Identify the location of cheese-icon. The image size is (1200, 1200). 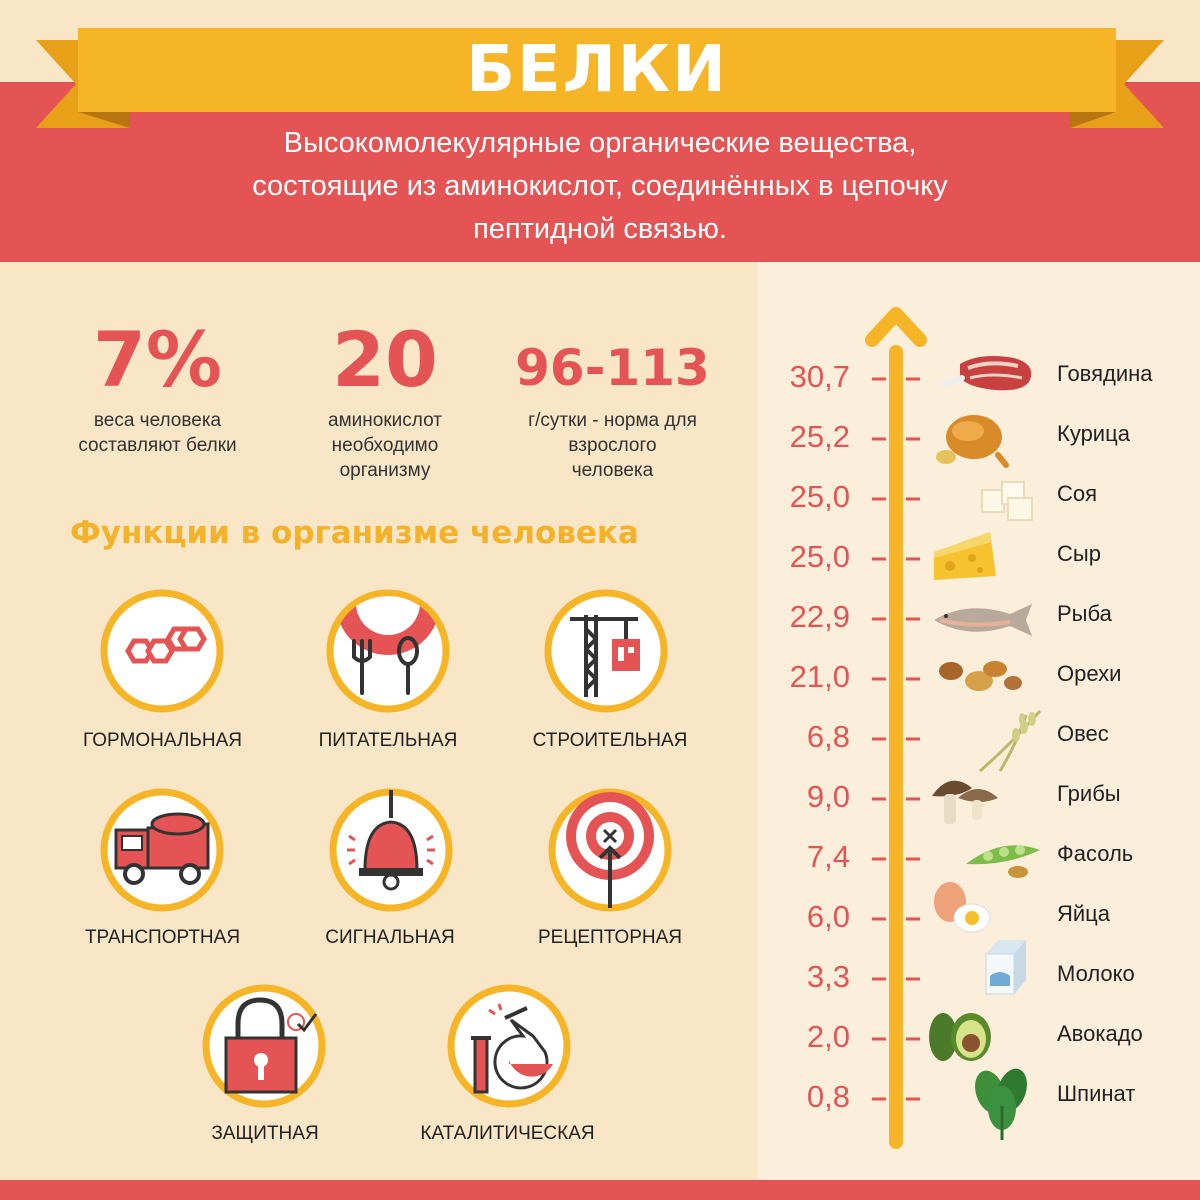
(965, 556).